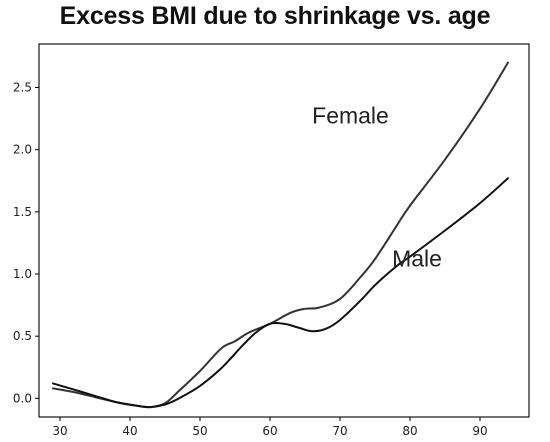 The height and width of the screenshot is (442, 550). Describe the element at coordinates (417, 259) in the screenshot. I see `series-label-male: Male` at that location.